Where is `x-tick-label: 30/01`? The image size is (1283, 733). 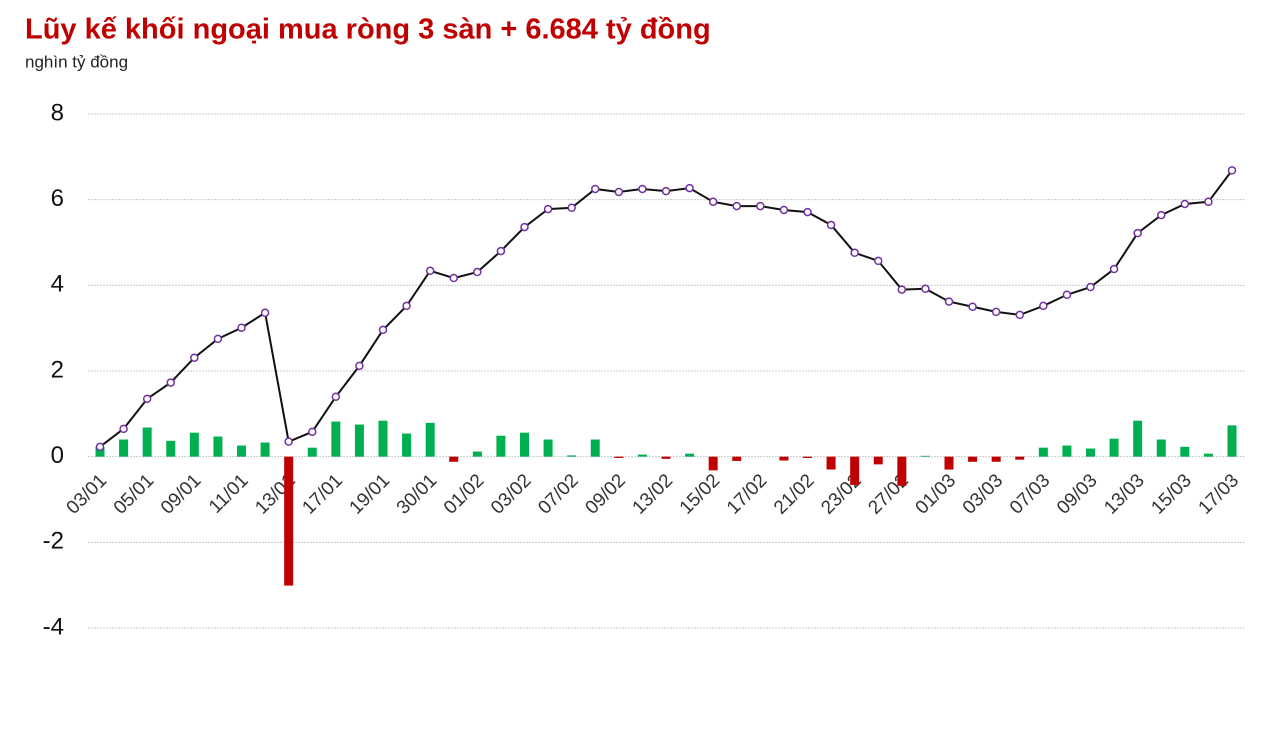 x-tick-label: 30/01 is located at coordinates (417, 494).